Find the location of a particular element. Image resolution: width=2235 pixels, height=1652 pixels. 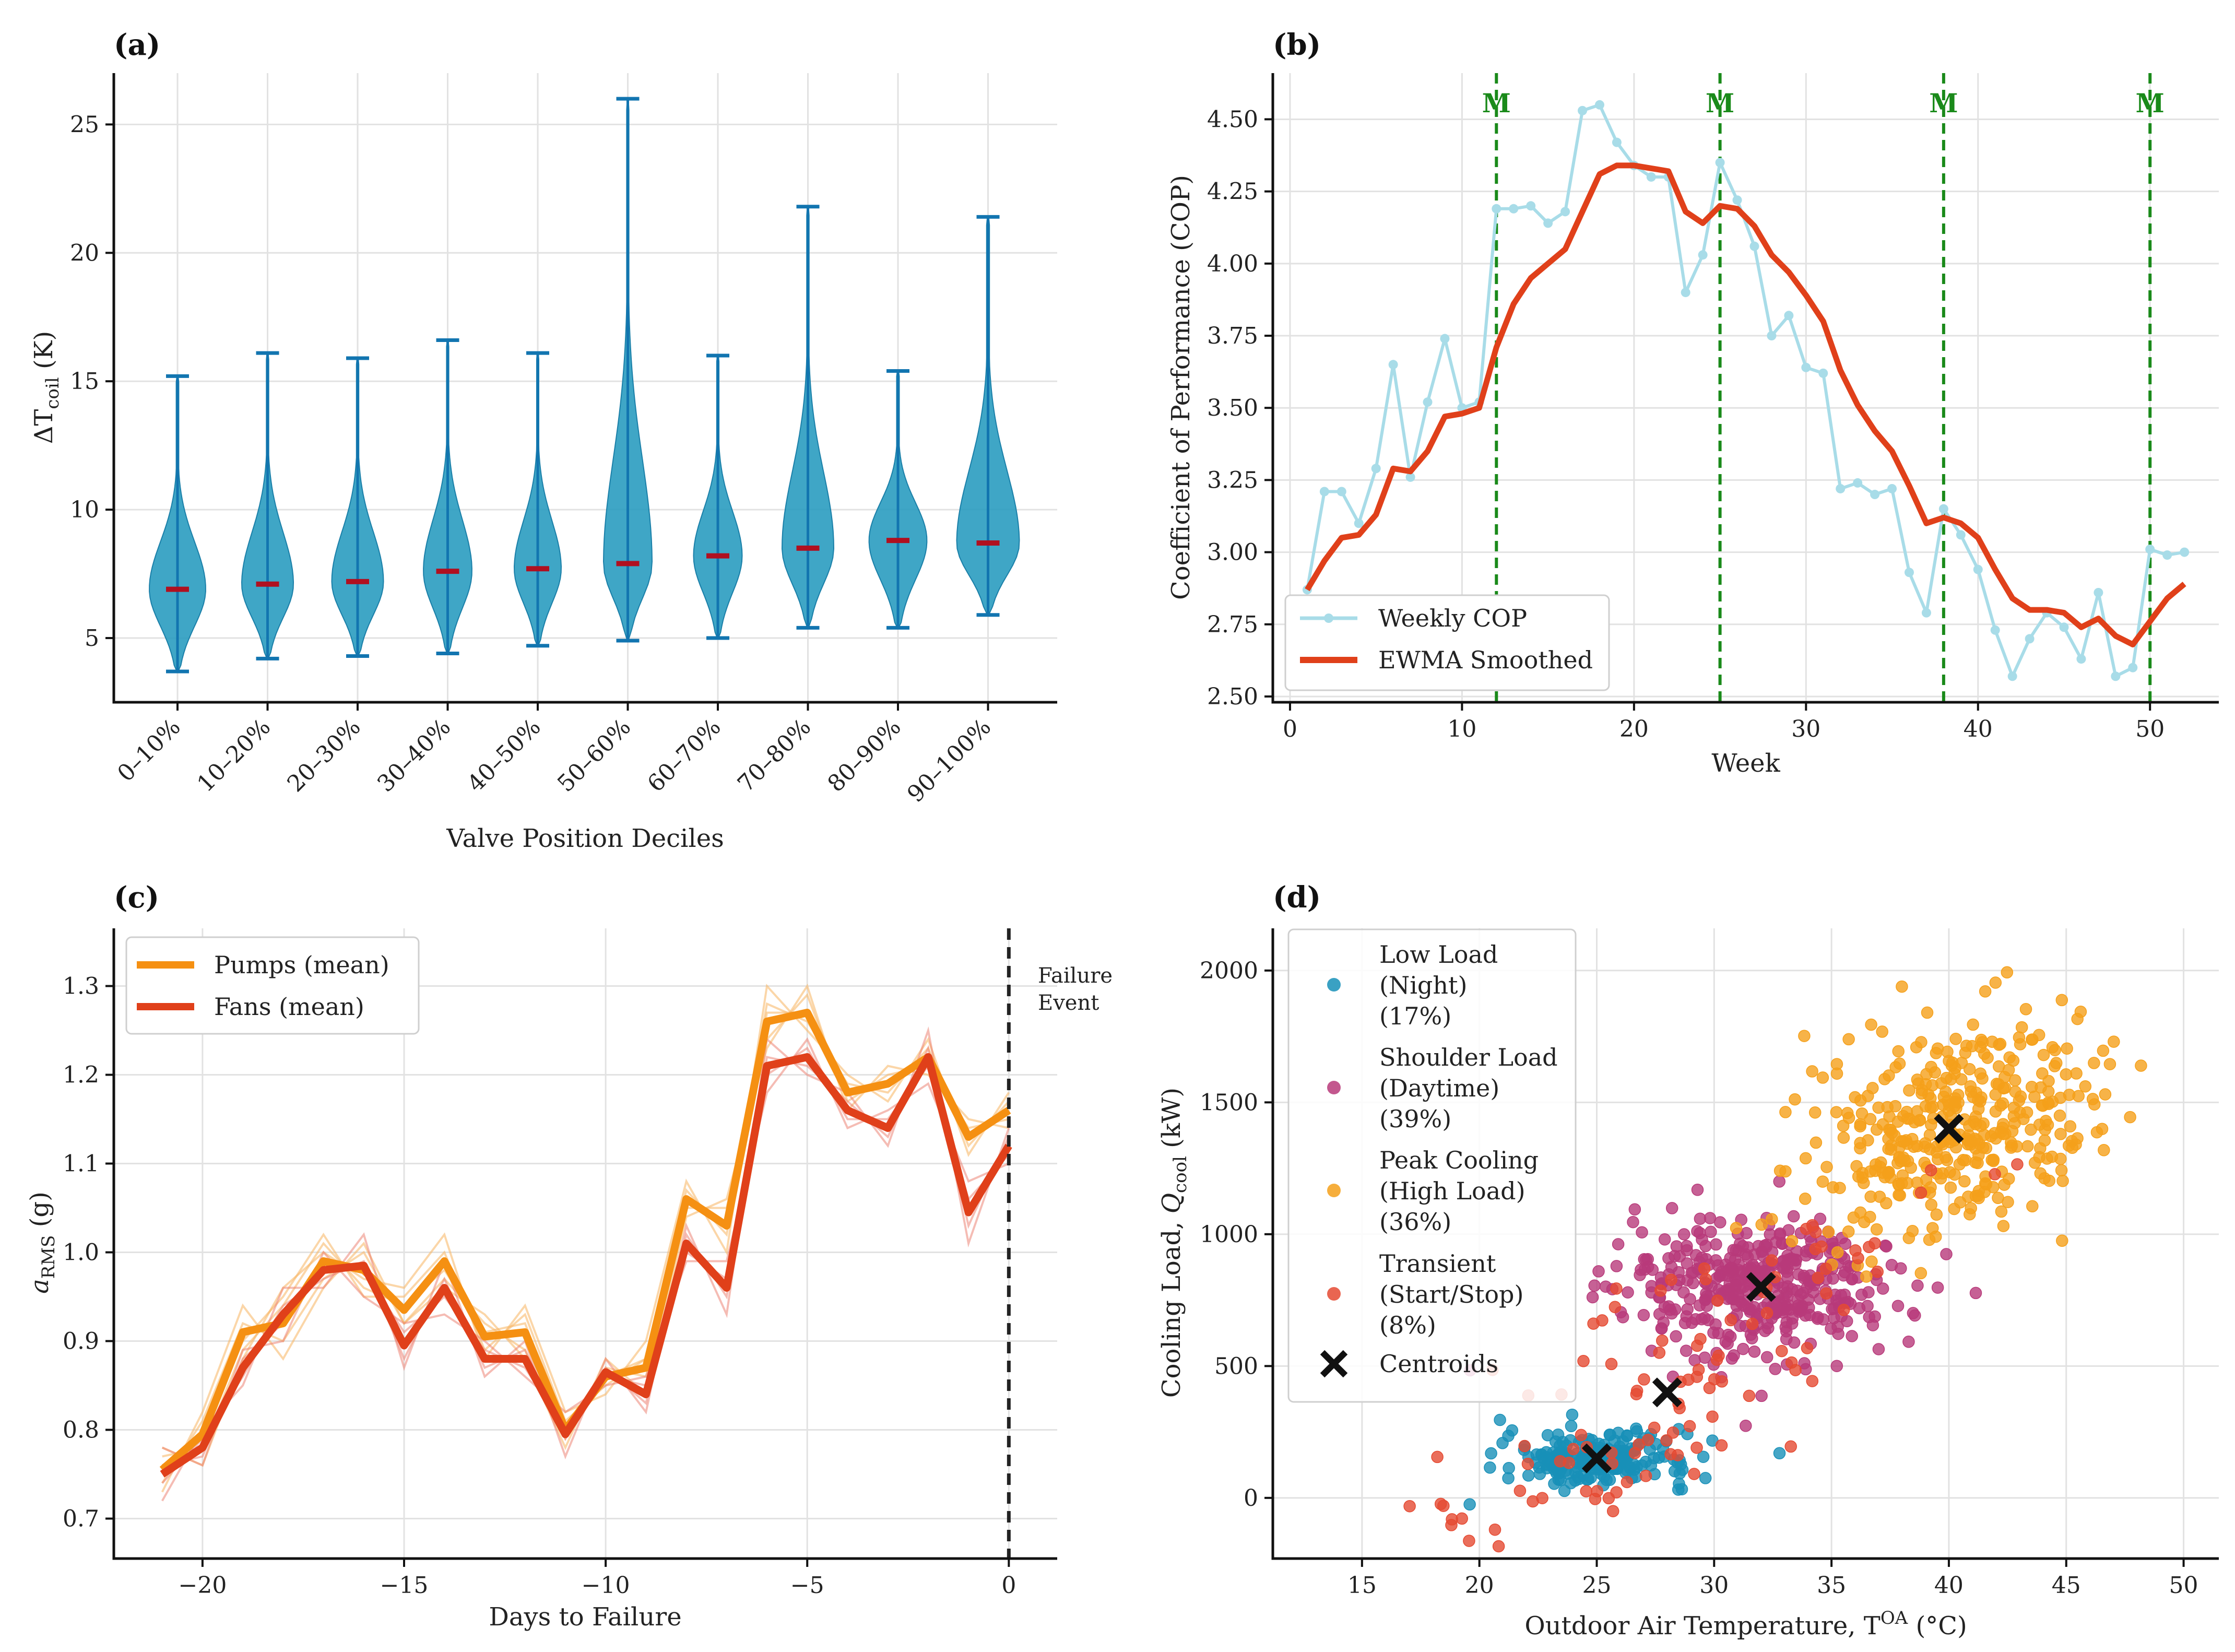

panel-b-series is located at coordinates (1746, 390).